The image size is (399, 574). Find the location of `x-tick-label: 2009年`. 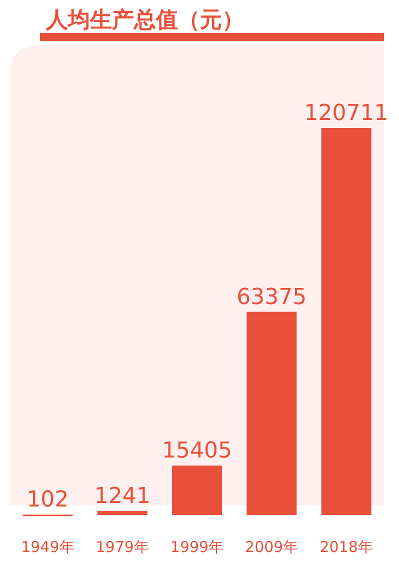

x-tick-label: 2009年 is located at coordinates (271, 547).